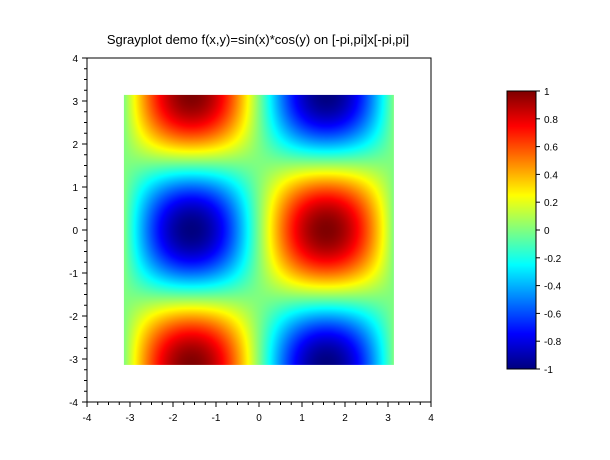 The width and height of the screenshot is (610, 460). I want to click on colorbar-tick-label: 0.4, so click(551, 175).